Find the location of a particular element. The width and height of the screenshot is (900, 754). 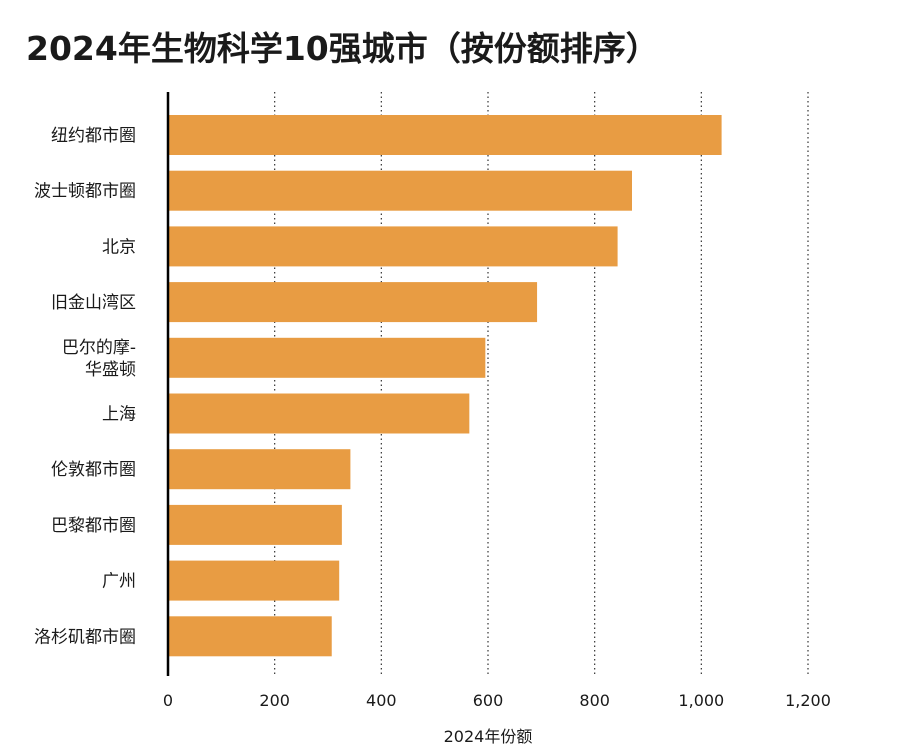

x-tick-label: 400 is located at coordinates (381, 700).